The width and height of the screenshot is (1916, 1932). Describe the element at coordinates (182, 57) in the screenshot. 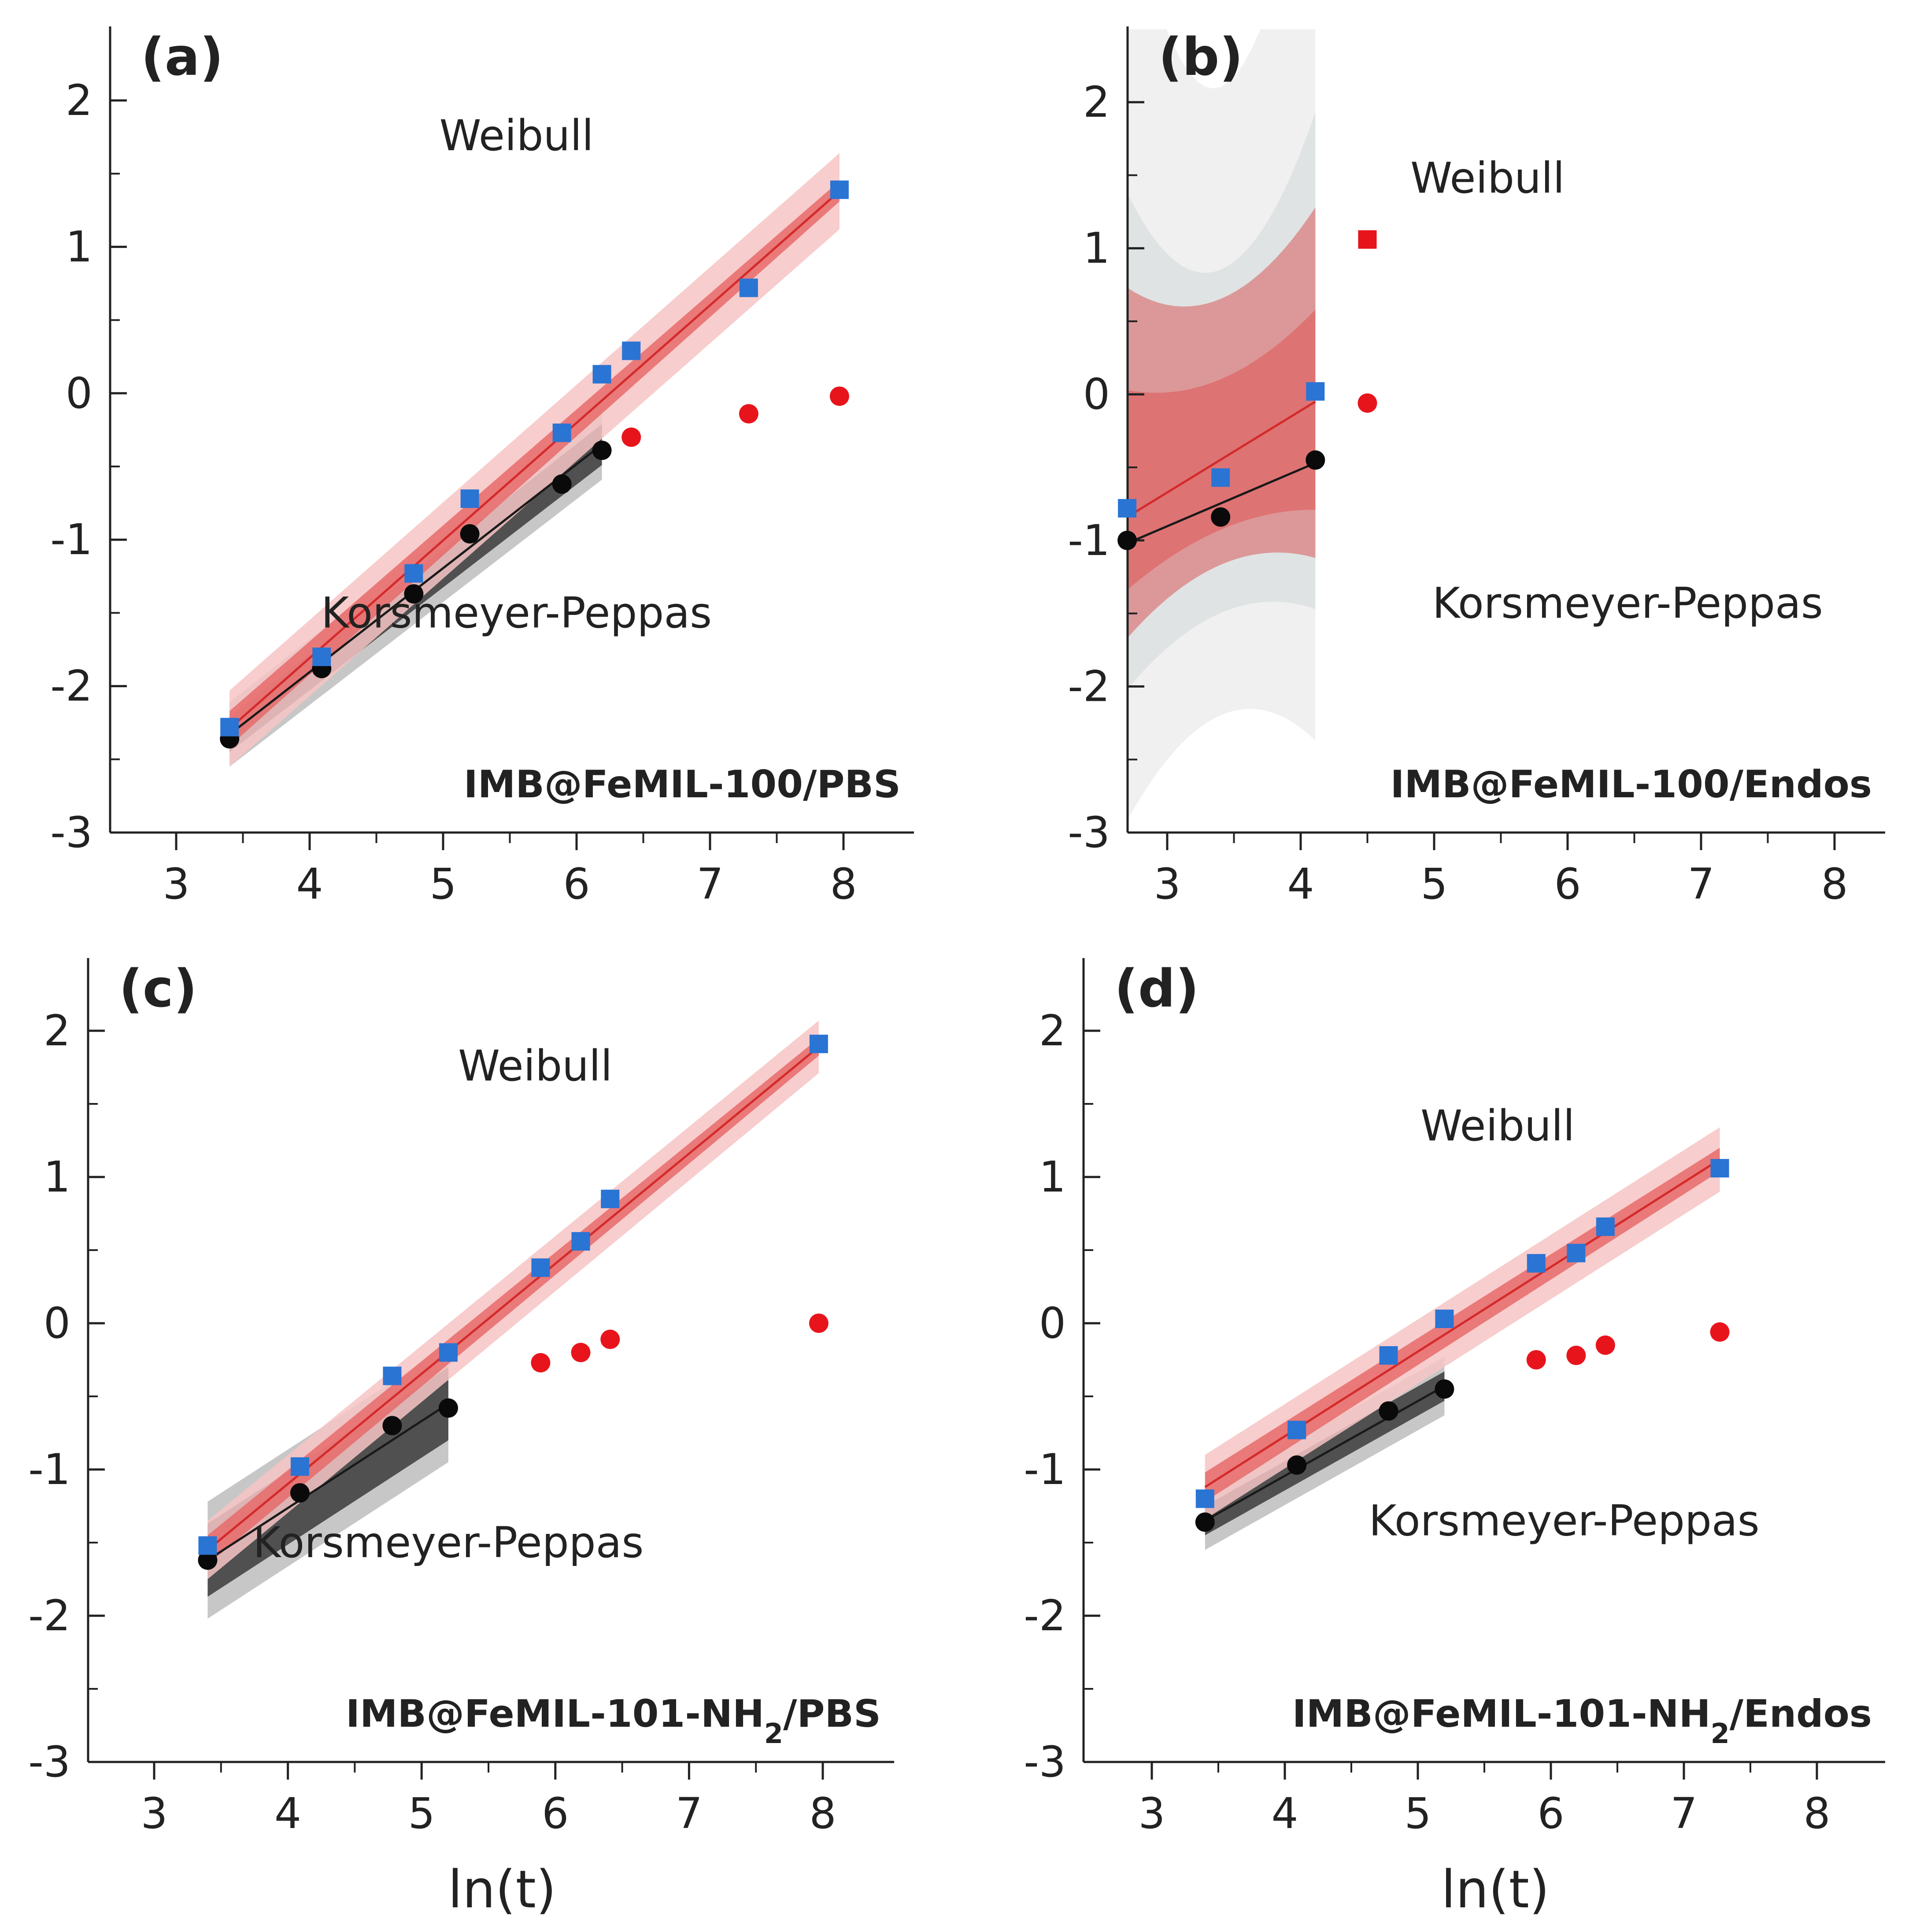

I see `panel-label: (a)` at that location.